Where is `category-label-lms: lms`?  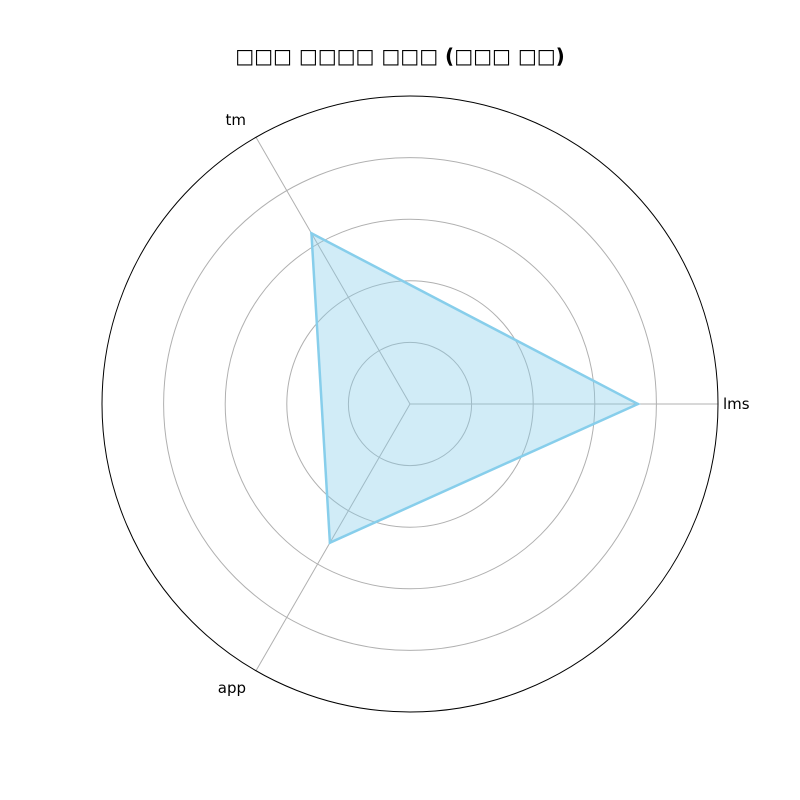 category-label-lms: lms is located at coordinates (736, 404).